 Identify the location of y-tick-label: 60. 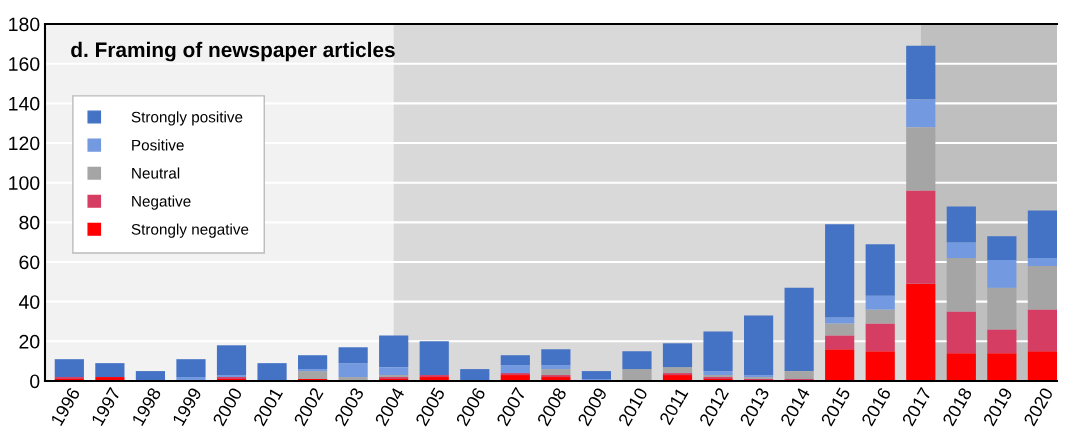
(29, 262).